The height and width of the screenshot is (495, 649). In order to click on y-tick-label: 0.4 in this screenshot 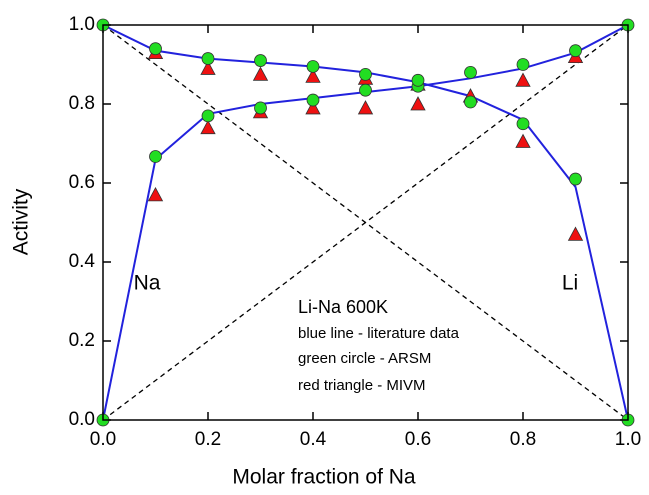, I will do `click(82, 261)`.